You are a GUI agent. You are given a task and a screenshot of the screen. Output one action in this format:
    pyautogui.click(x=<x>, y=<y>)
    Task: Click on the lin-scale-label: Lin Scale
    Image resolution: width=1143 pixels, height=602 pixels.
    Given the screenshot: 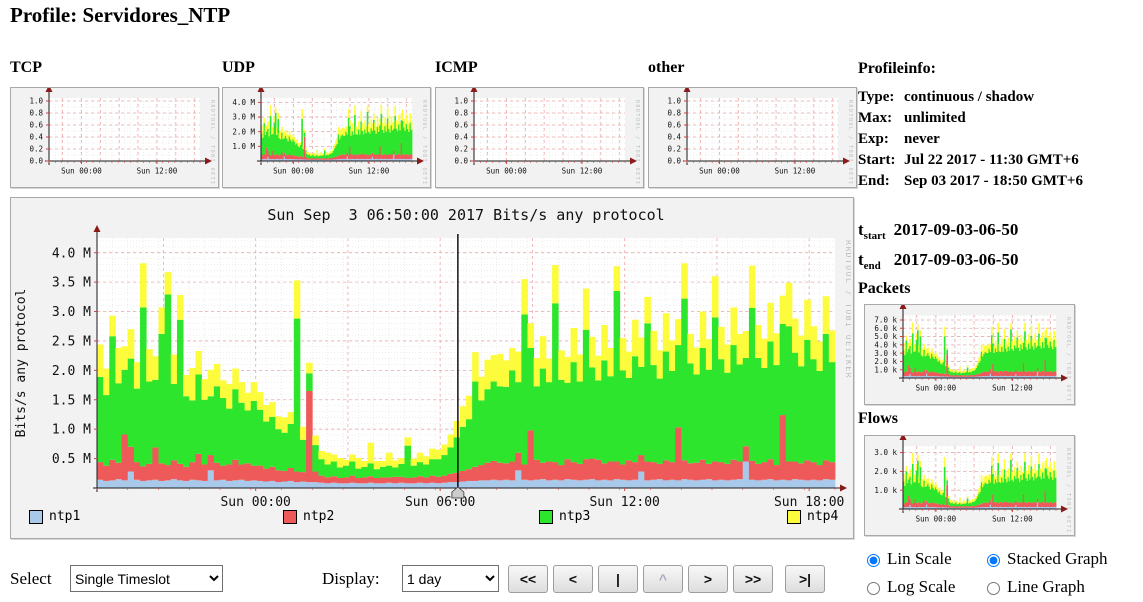 What is the action you would take?
    pyautogui.click(x=919, y=558)
    